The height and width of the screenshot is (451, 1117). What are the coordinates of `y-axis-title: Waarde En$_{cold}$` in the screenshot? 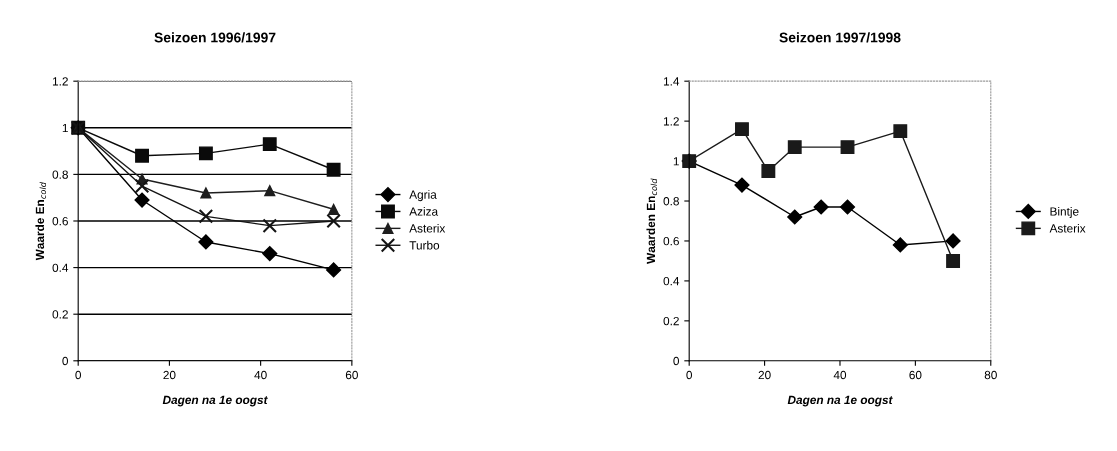 It's located at (41, 221).